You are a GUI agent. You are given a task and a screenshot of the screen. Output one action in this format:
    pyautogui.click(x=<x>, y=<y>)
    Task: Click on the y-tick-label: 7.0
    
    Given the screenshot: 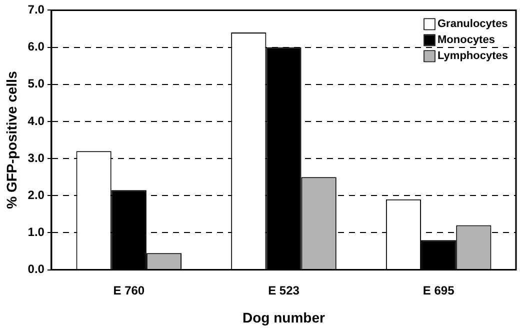 What is the action you would take?
    pyautogui.click(x=36, y=9)
    